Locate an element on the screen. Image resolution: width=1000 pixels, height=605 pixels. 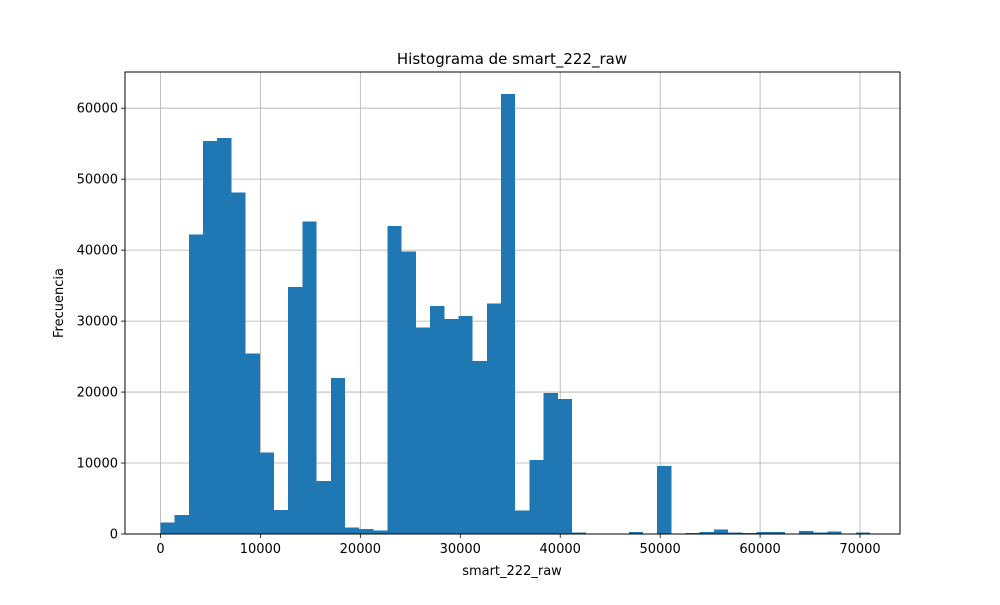
x-tick-label: 30000 is located at coordinates (460, 549).